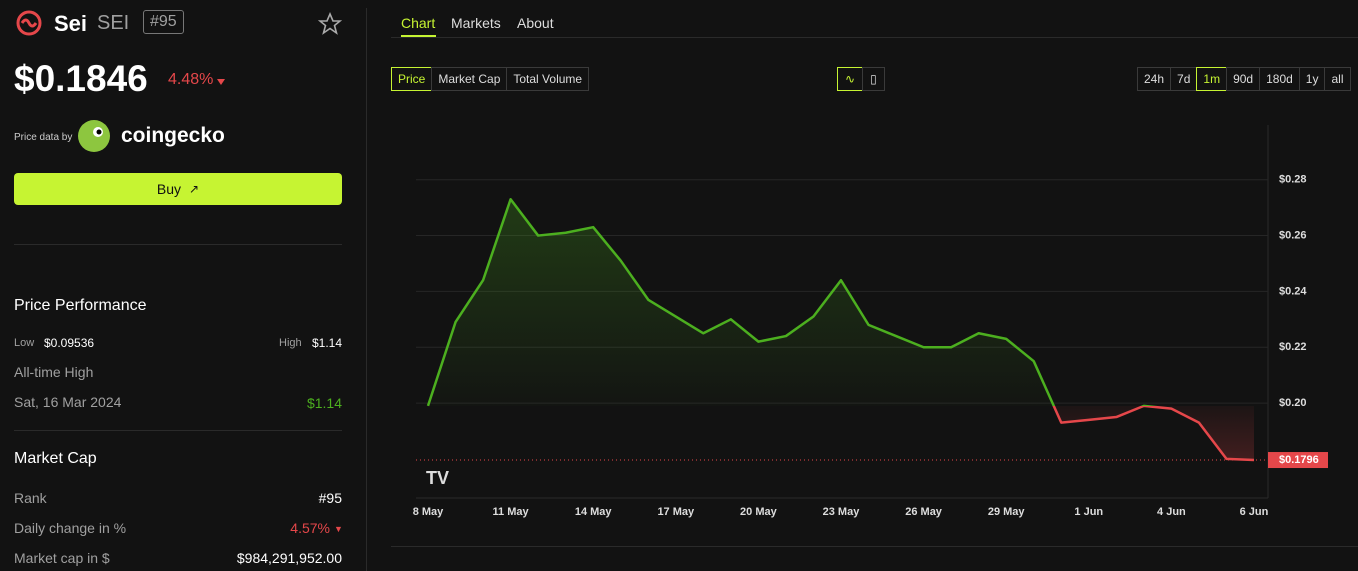  Describe the element at coordinates (490, 79) in the screenshot. I see `metric-buttons: Price Market Cap Total Volume` at that location.